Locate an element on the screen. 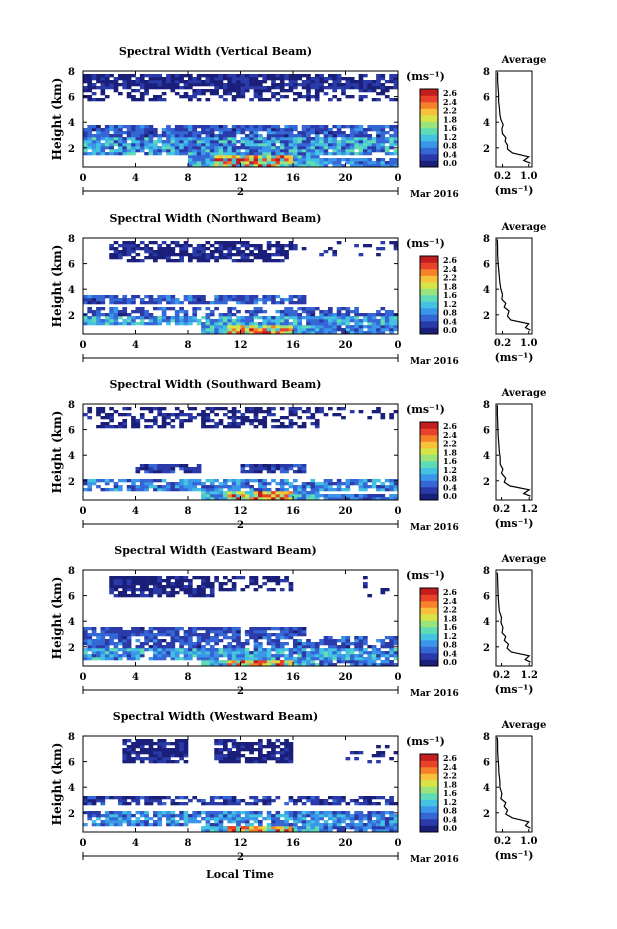  x-tick-label: 0 is located at coordinates (398, 677).